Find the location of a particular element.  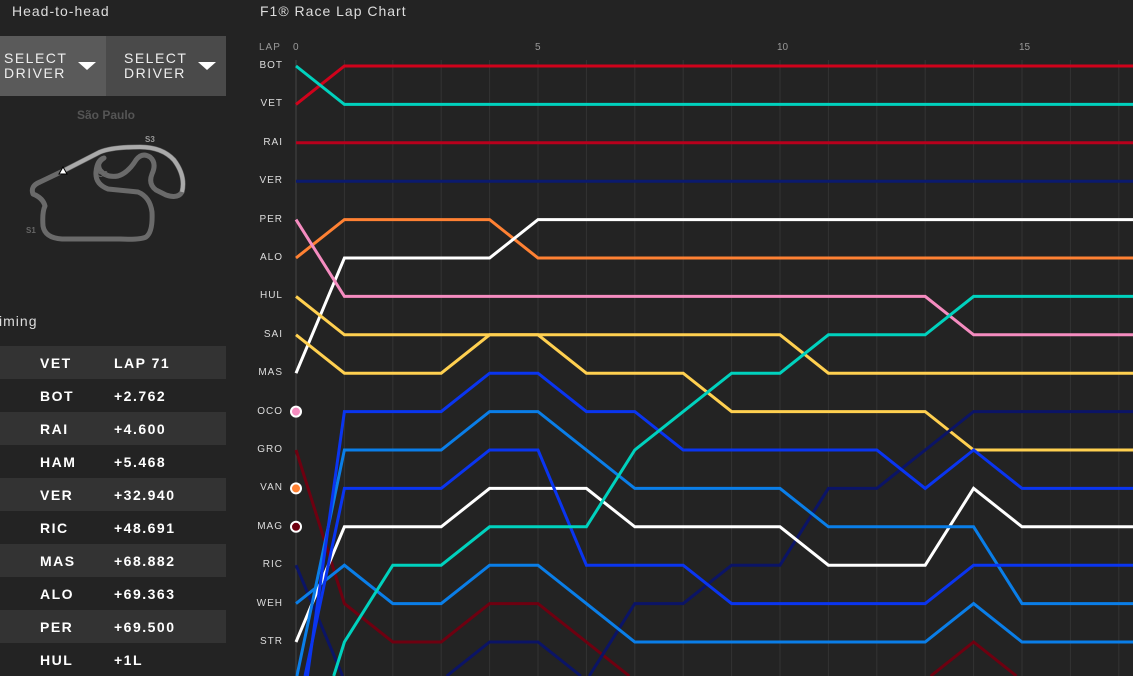

select-driver-1-dropdown: SELECT DRIVER is located at coordinates (53, 66).